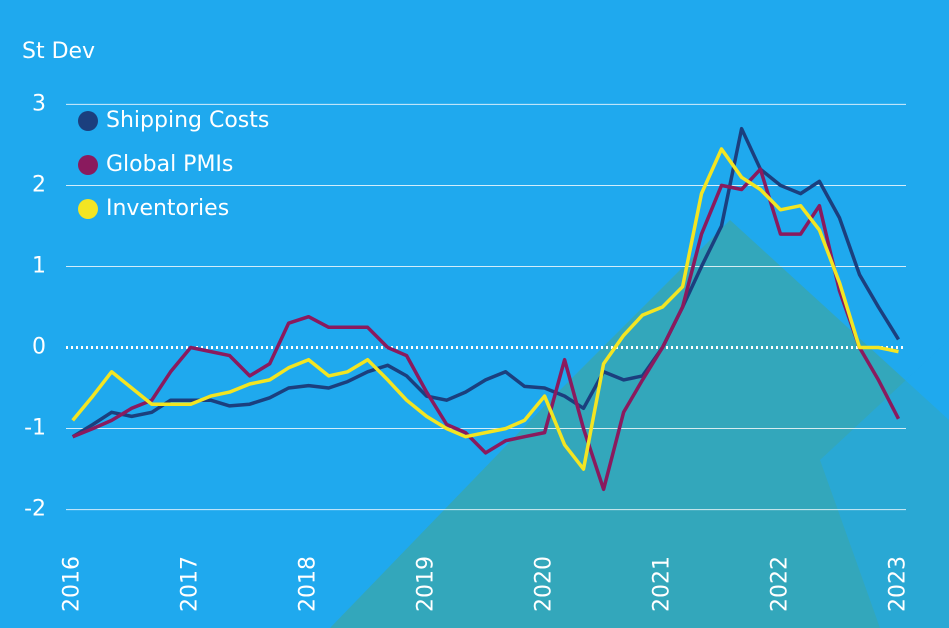 The width and height of the screenshot is (949, 628). Describe the element at coordinates (187, 120) in the screenshot. I see `legend-label: Shipping Costs` at that location.